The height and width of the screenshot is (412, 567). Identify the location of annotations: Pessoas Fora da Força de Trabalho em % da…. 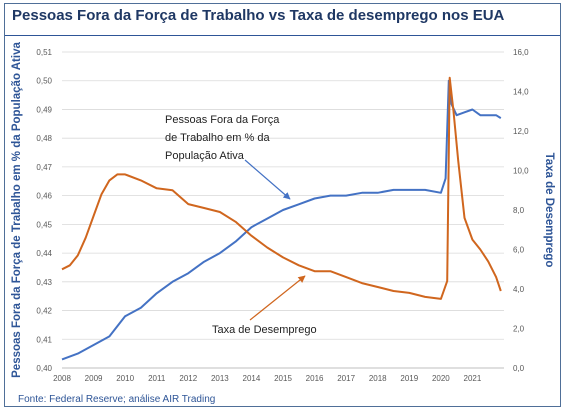
(241, 225).